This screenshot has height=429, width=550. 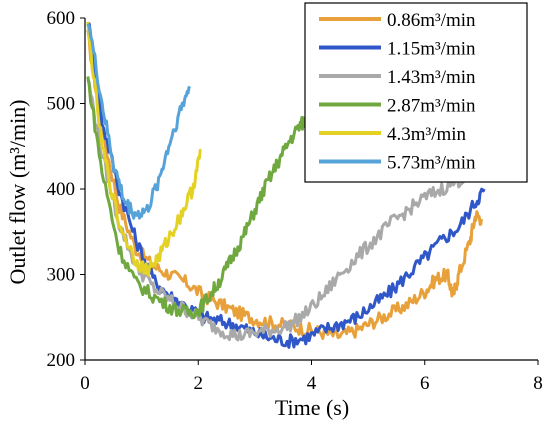 What do you see at coordinates (312, 407) in the screenshot?
I see `x-axis-title: Time (s)` at bounding box center [312, 407].